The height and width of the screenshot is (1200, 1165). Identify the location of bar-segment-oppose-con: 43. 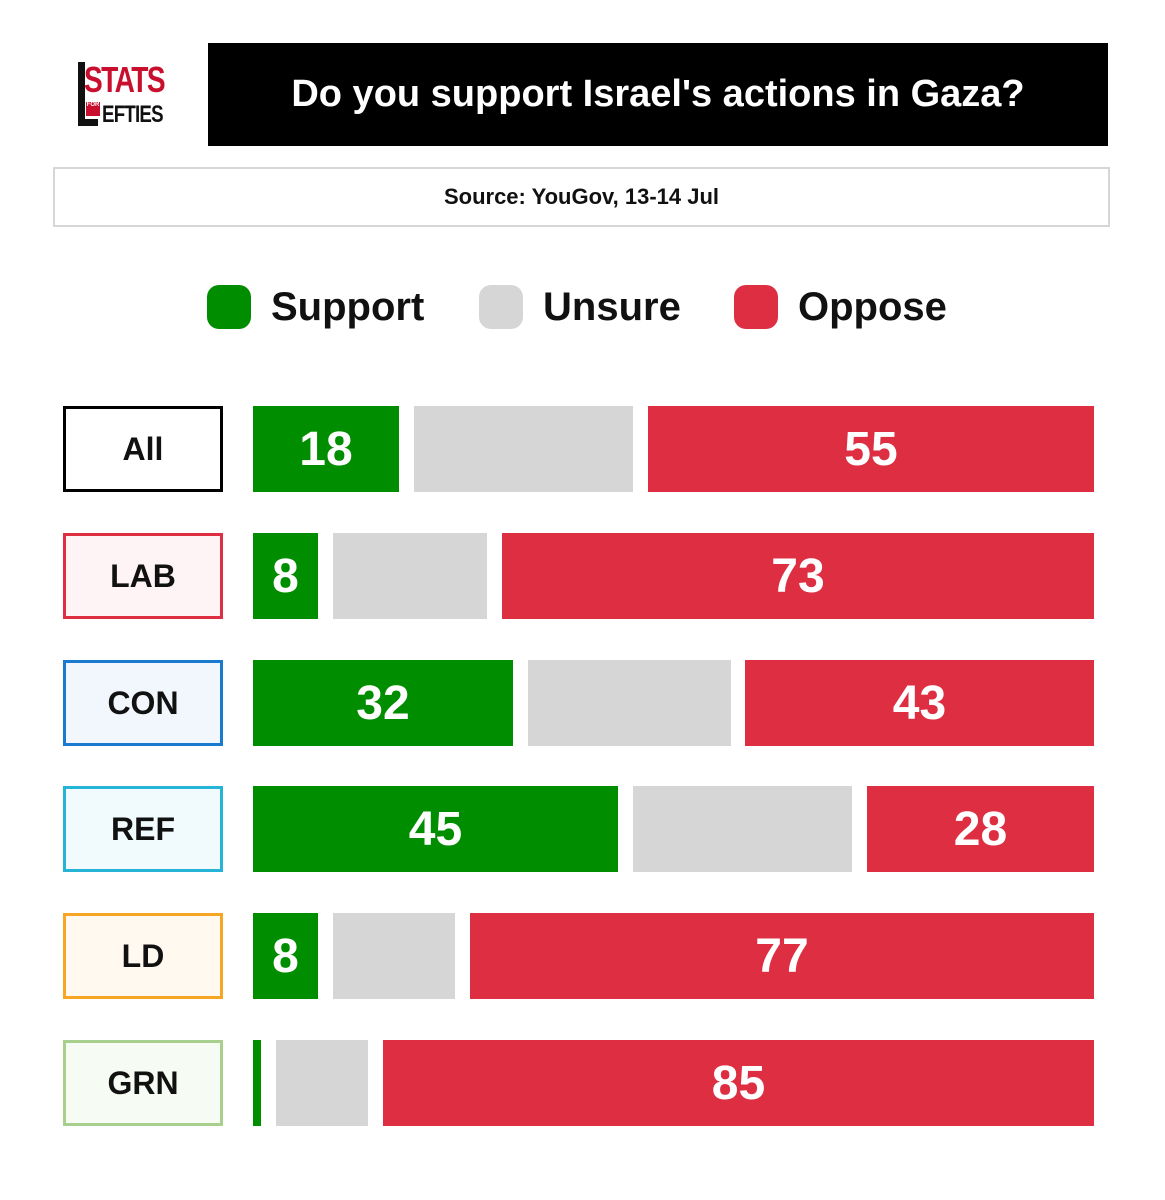
(919, 703).